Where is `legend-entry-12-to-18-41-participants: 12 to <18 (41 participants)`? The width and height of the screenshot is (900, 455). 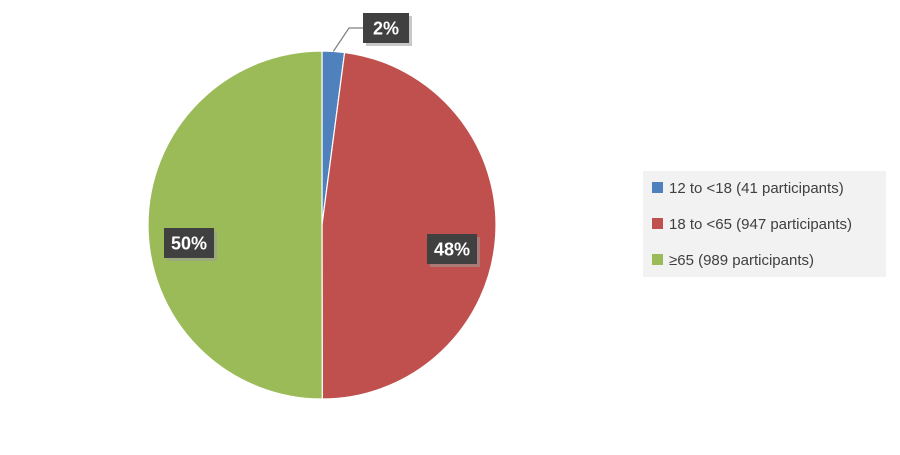
legend-entry-12-to-18-41-participants: 12 to <18 (41 participants) is located at coordinates (748, 188).